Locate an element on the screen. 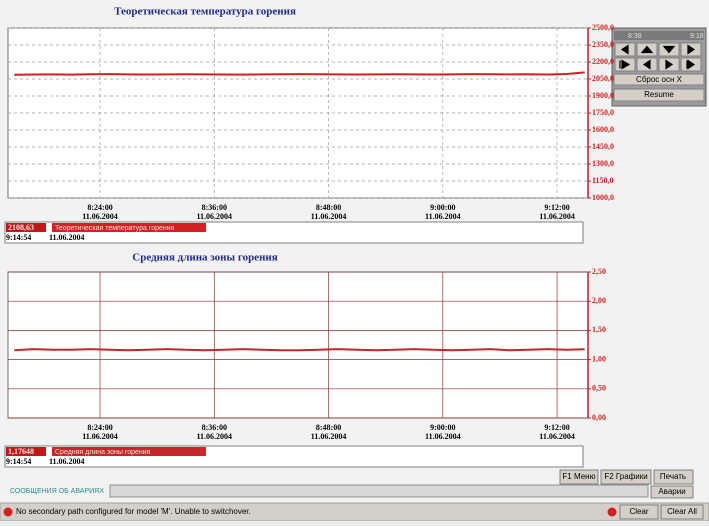 The image size is (709, 526). clear-button is located at coordinates (639, 512).